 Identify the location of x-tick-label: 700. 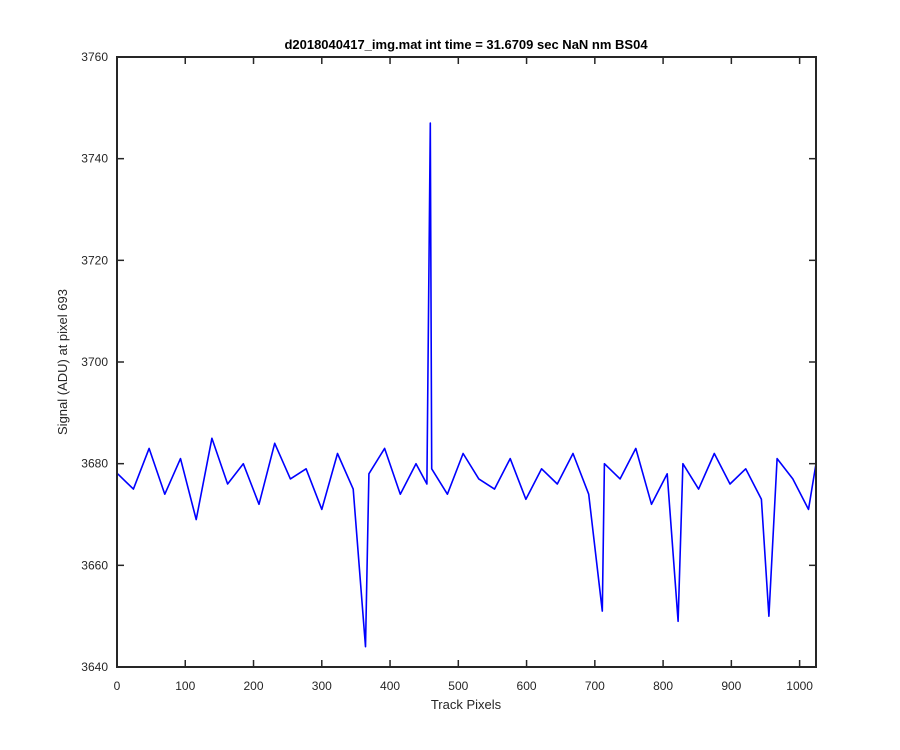
(595, 686).